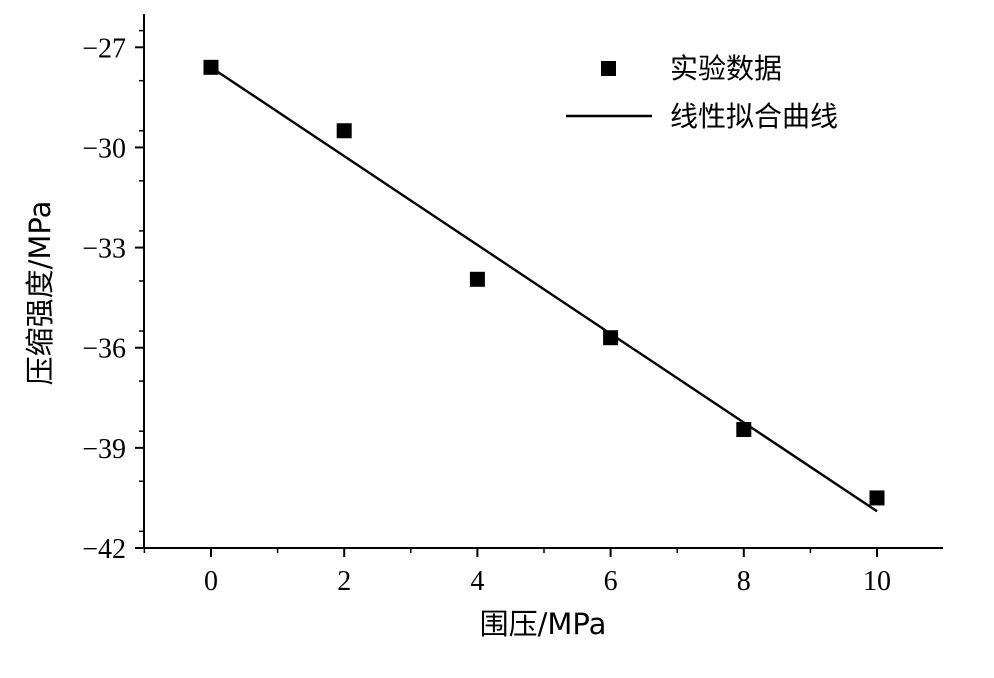 The height and width of the screenshot is (678, 994). I want to click on y-axis-title: 压缩强度/MPa, so click(40, 293).